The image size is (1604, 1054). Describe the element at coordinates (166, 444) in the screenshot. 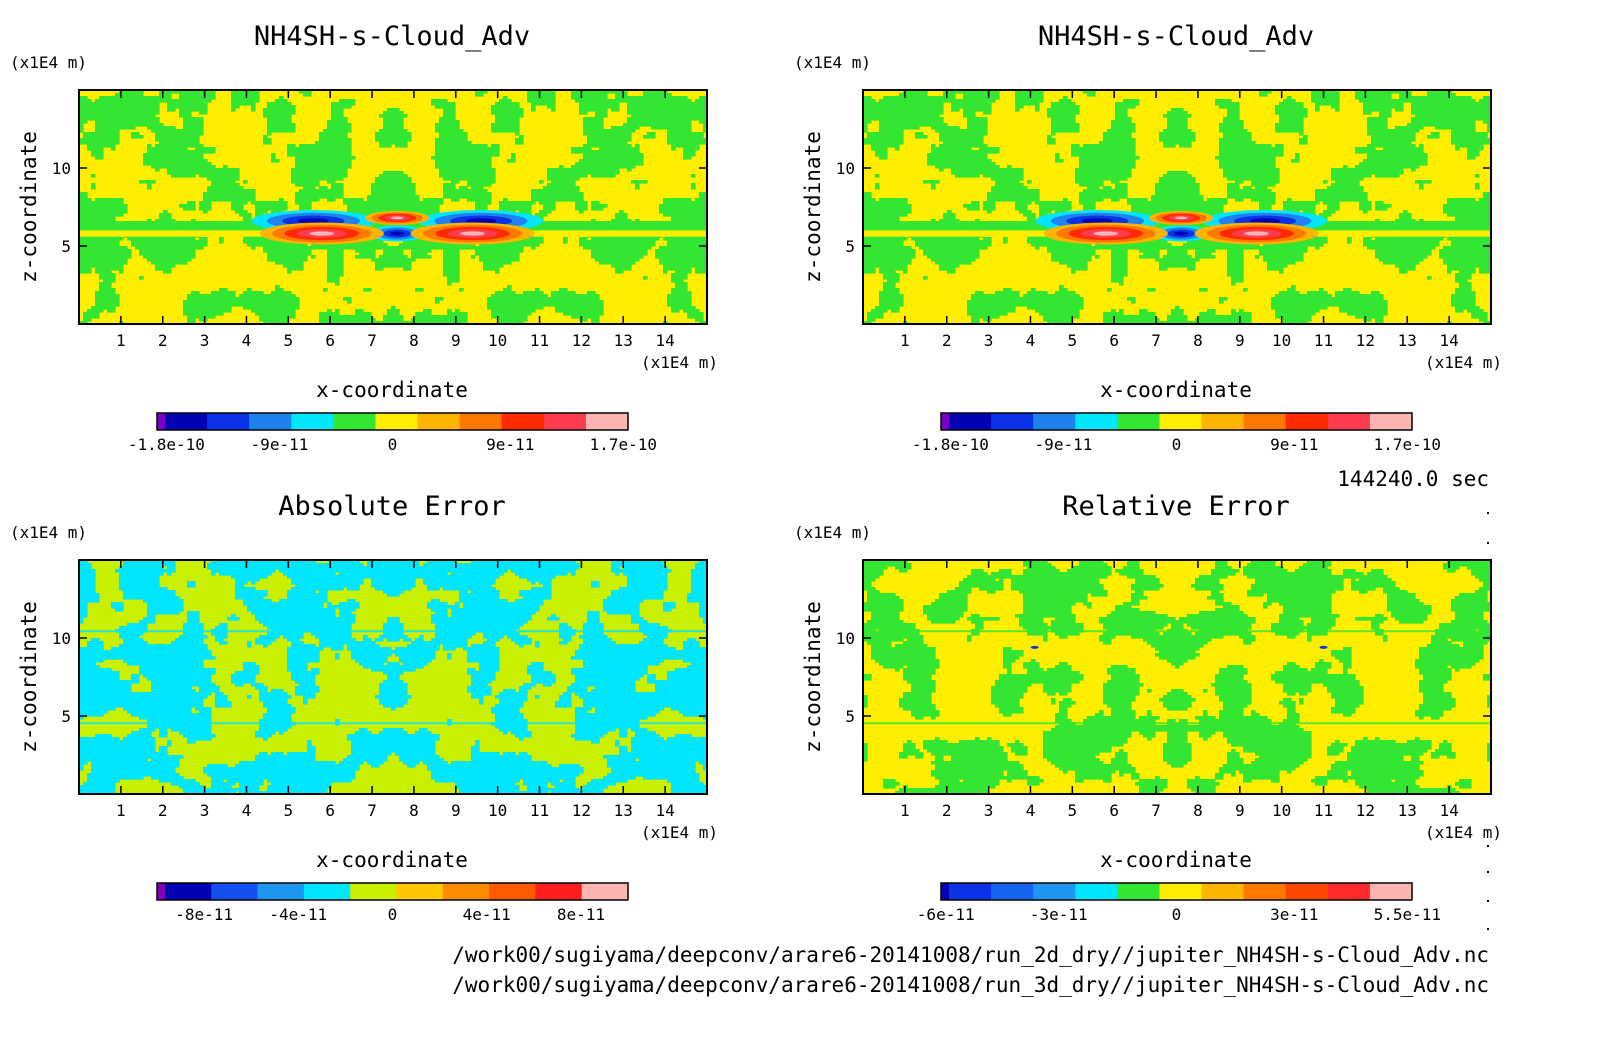

I see `colorbar-label: -1.8e-10` at that location.